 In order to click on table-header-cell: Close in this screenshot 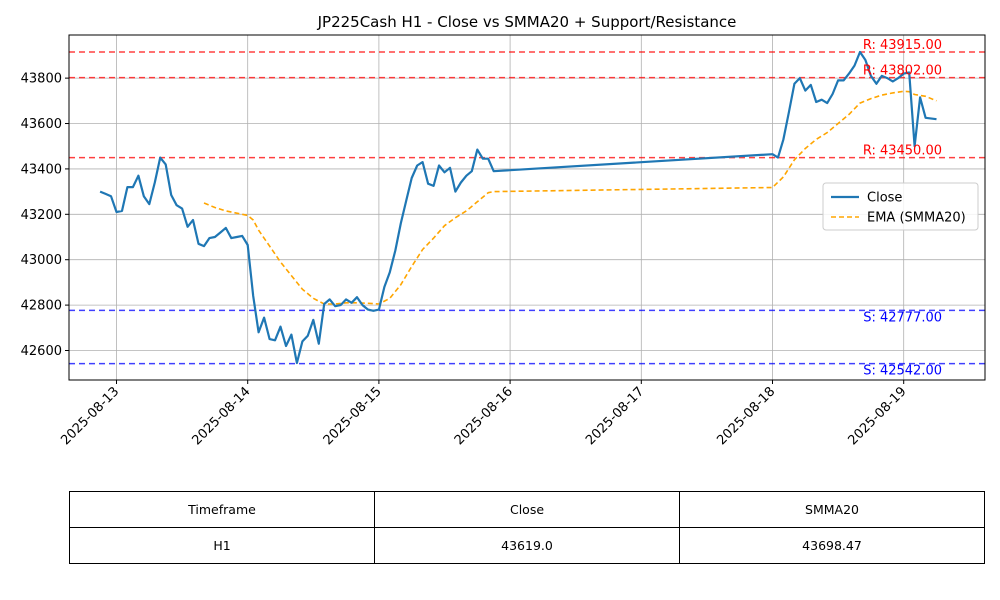, I will do `click(527, 509)`.